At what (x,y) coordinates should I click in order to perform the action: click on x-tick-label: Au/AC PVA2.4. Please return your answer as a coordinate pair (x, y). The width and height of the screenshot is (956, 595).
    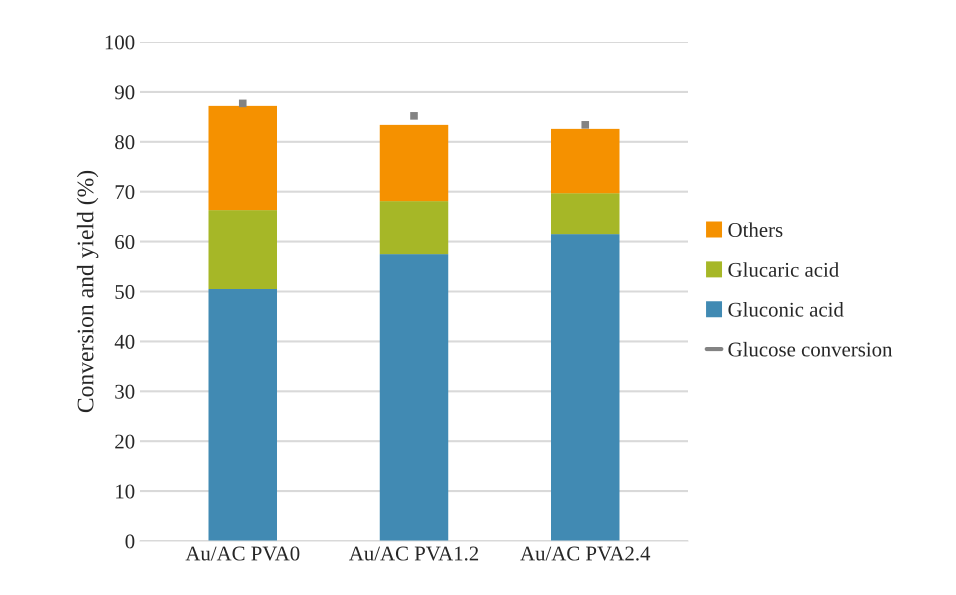
    Looking at the image, I should click on (585, 553).